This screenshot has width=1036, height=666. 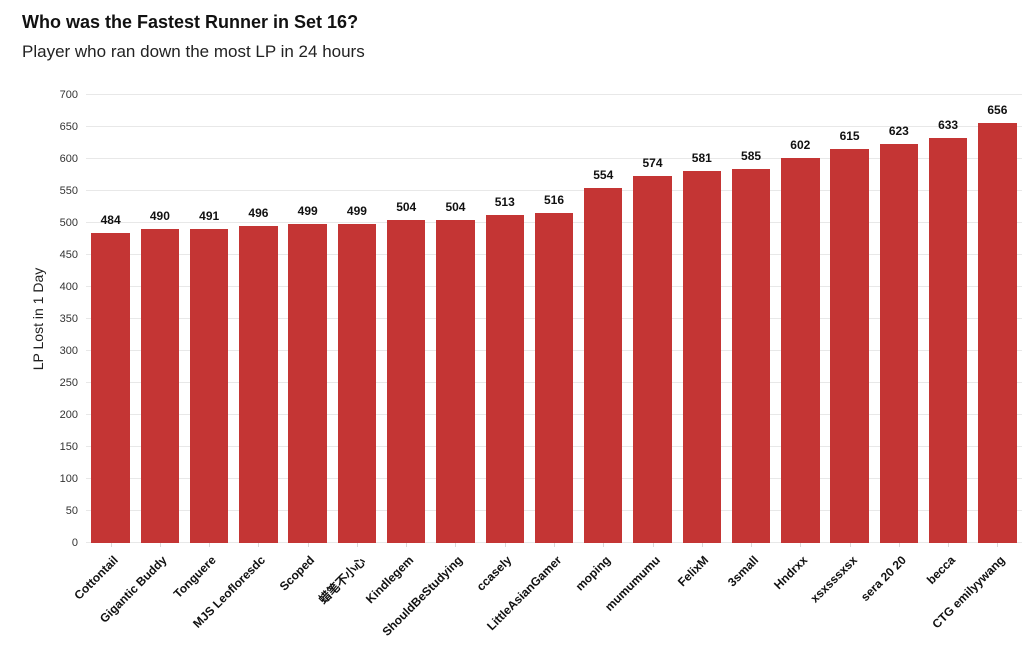 I want to click on x-category-label: Tonguere, so click(x=195, y=577).